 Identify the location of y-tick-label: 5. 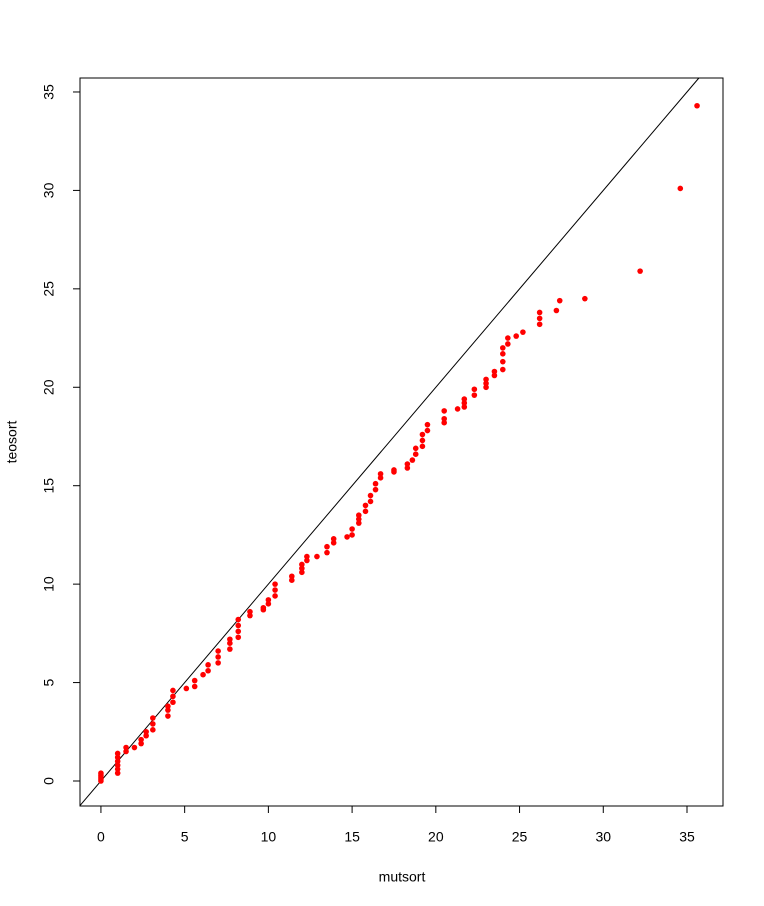
(49, 682).